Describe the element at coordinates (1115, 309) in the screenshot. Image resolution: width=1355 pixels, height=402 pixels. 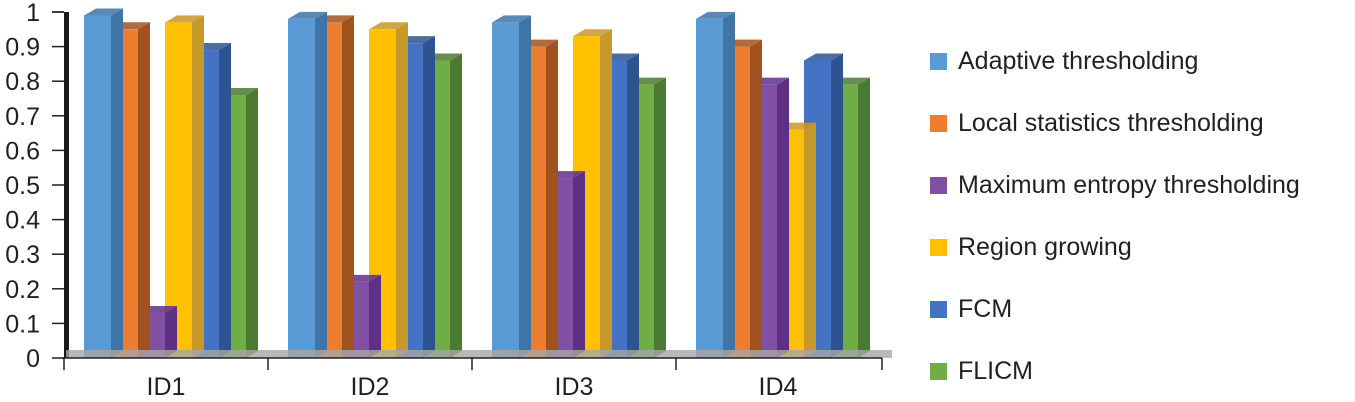
I see `legend-item: FCM` at that location.